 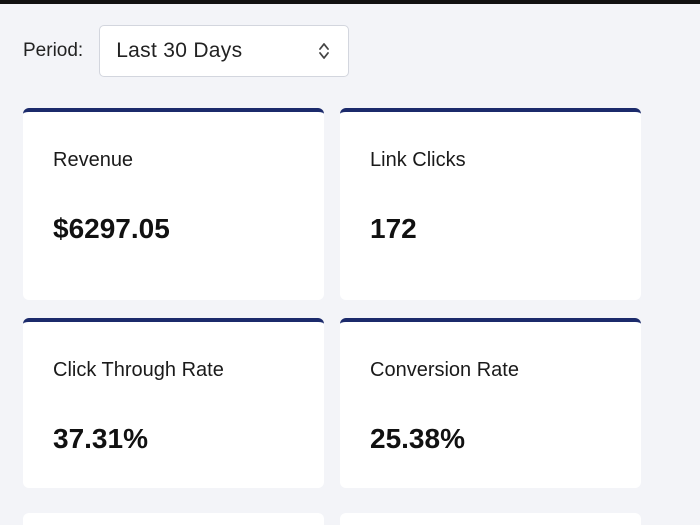 I want to click on window-top-edge, so click(x=350, y=2).